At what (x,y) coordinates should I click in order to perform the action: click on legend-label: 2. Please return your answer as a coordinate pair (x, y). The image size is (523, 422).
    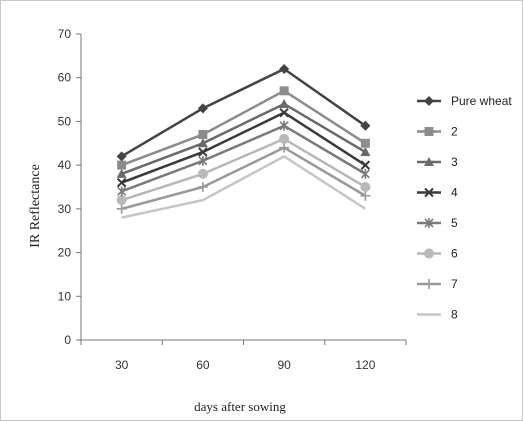
    Looking at the image, I should click on (454, 132).